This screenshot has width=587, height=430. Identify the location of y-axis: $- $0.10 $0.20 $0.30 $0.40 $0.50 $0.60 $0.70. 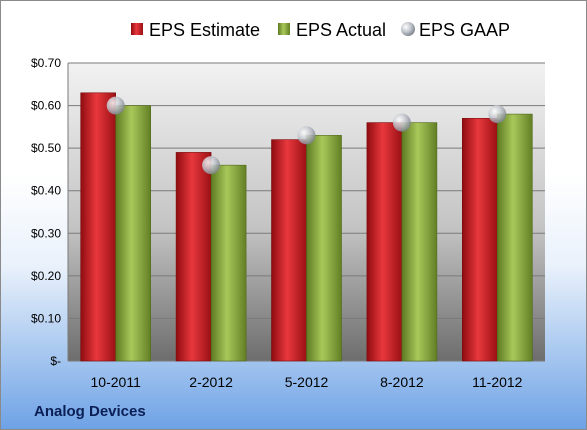
(50, 212).